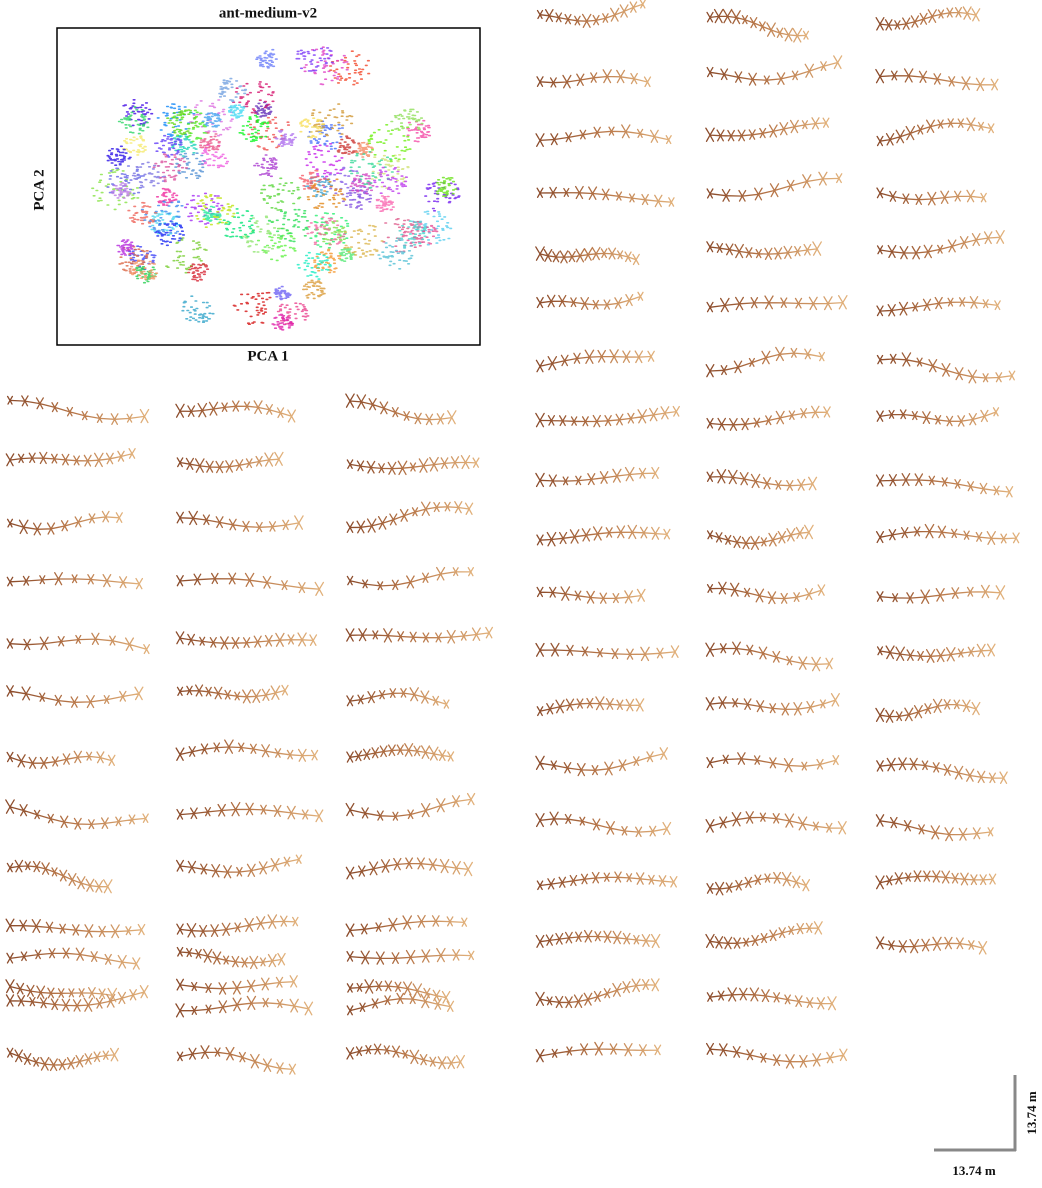  What do you see at coordinates (267, 356) in the screenshot?
I see `x-axis-label: PCA 1` at bounding box center [267, 356].